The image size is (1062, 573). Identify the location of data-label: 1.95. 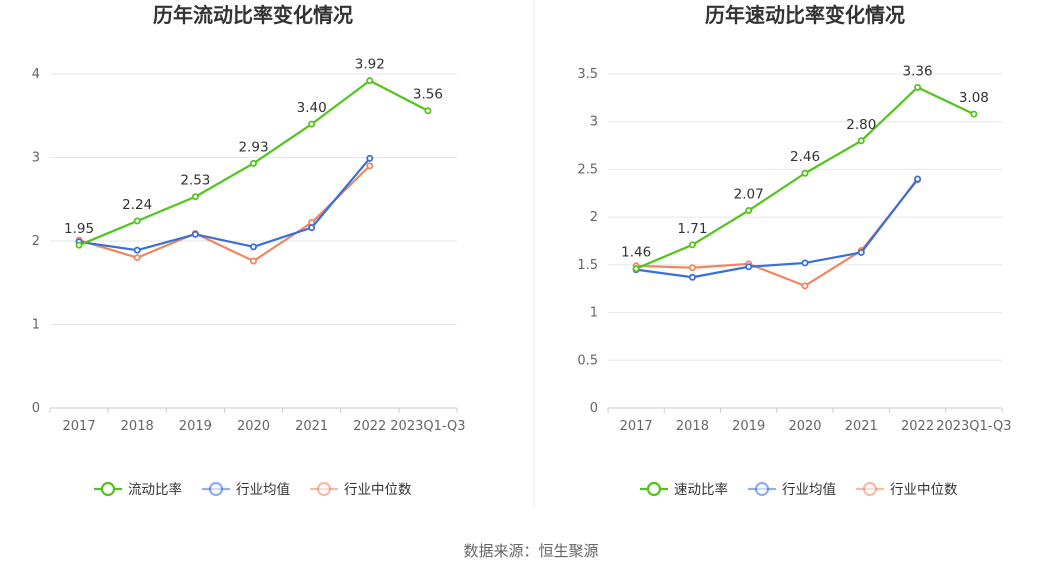
(79, 229).